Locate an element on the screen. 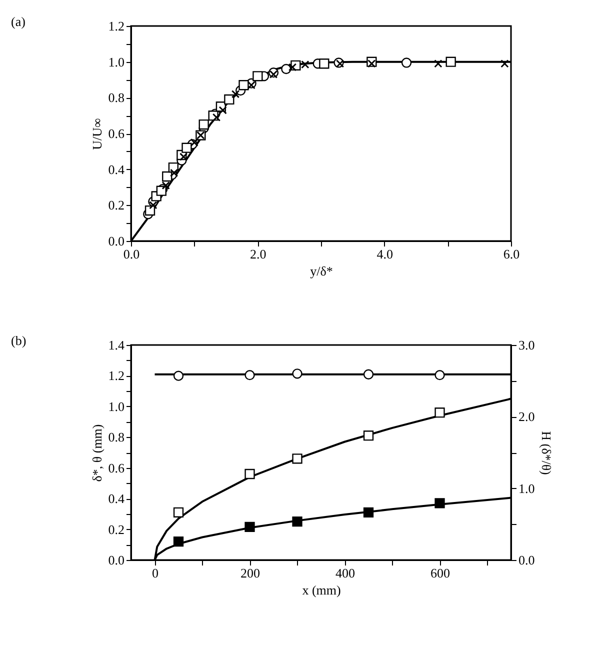 Image resolution: width=589 pixels, height=659 pixels. text: (a) is located at coordinates (18, 21).